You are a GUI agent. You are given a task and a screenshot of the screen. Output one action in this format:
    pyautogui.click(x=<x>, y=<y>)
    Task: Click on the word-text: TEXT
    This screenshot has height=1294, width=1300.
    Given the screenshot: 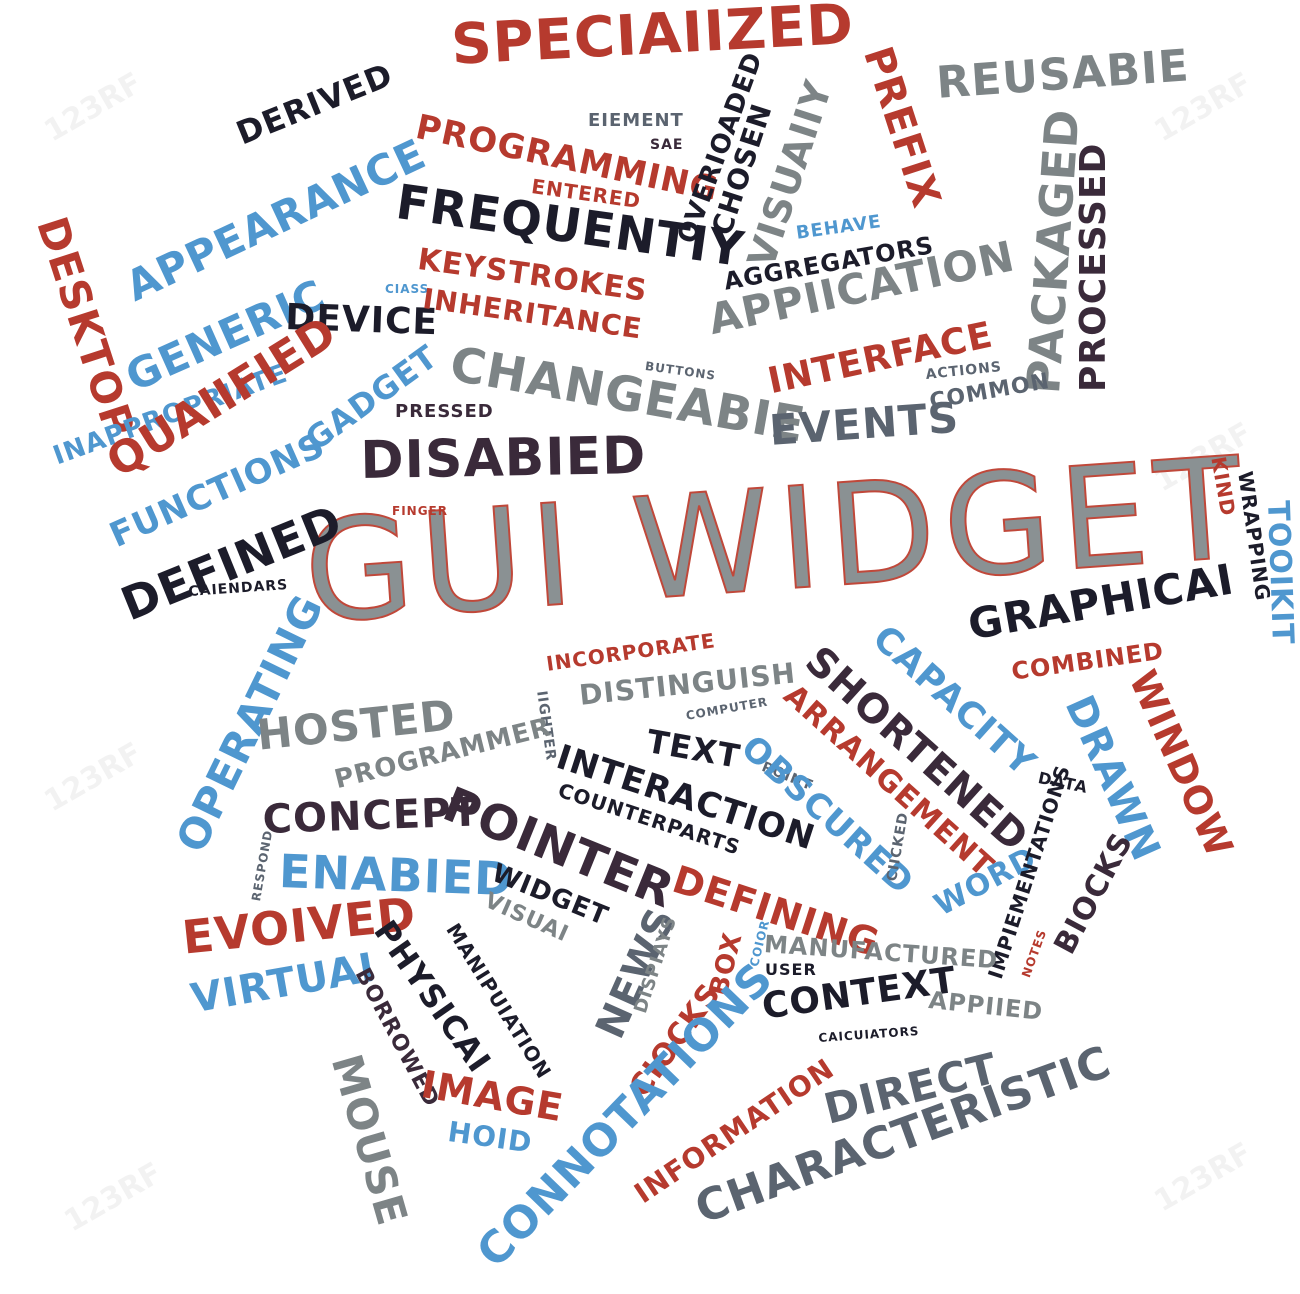 What is the action you would take?
    pyautogui.click(x=693, y=749)
    